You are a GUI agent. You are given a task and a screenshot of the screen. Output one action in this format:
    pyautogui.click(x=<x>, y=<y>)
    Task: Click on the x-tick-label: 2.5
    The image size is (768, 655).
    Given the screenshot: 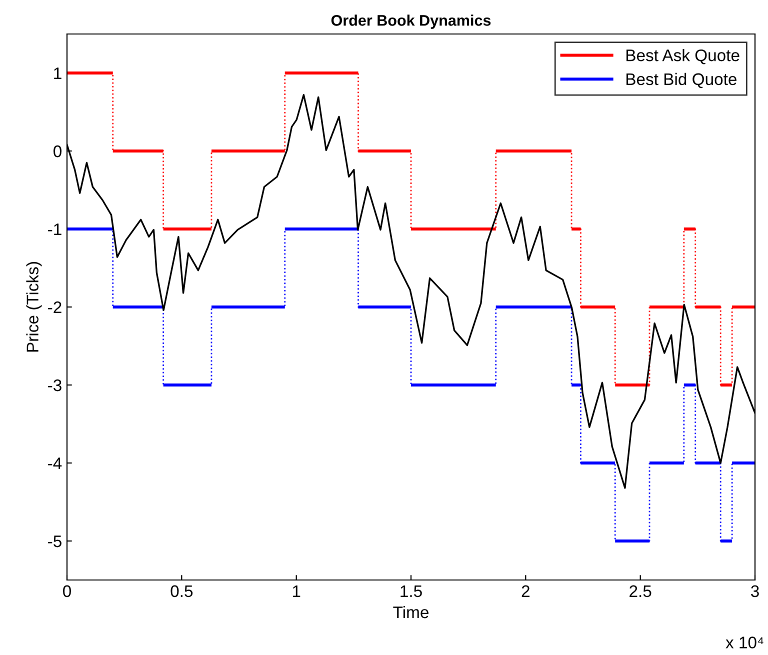 What is the action you would take?
    pyautogui.click(x=641, y=591)
    